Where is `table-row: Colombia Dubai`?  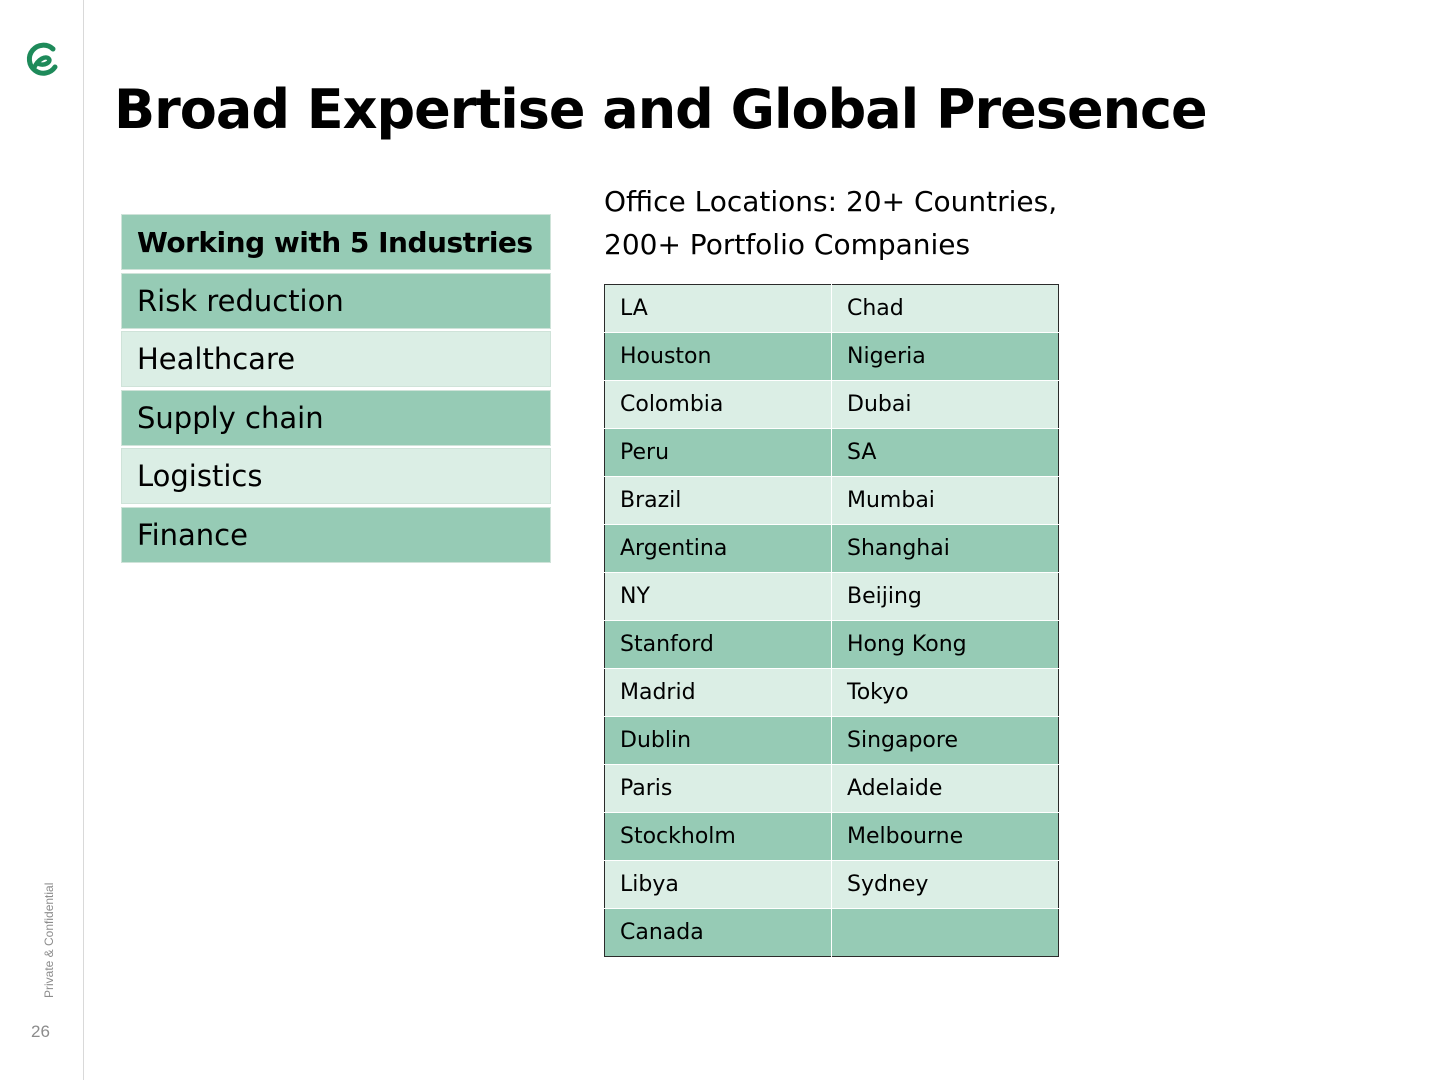 table-row: Colombia Dubai is located at coordinates (831, 404).